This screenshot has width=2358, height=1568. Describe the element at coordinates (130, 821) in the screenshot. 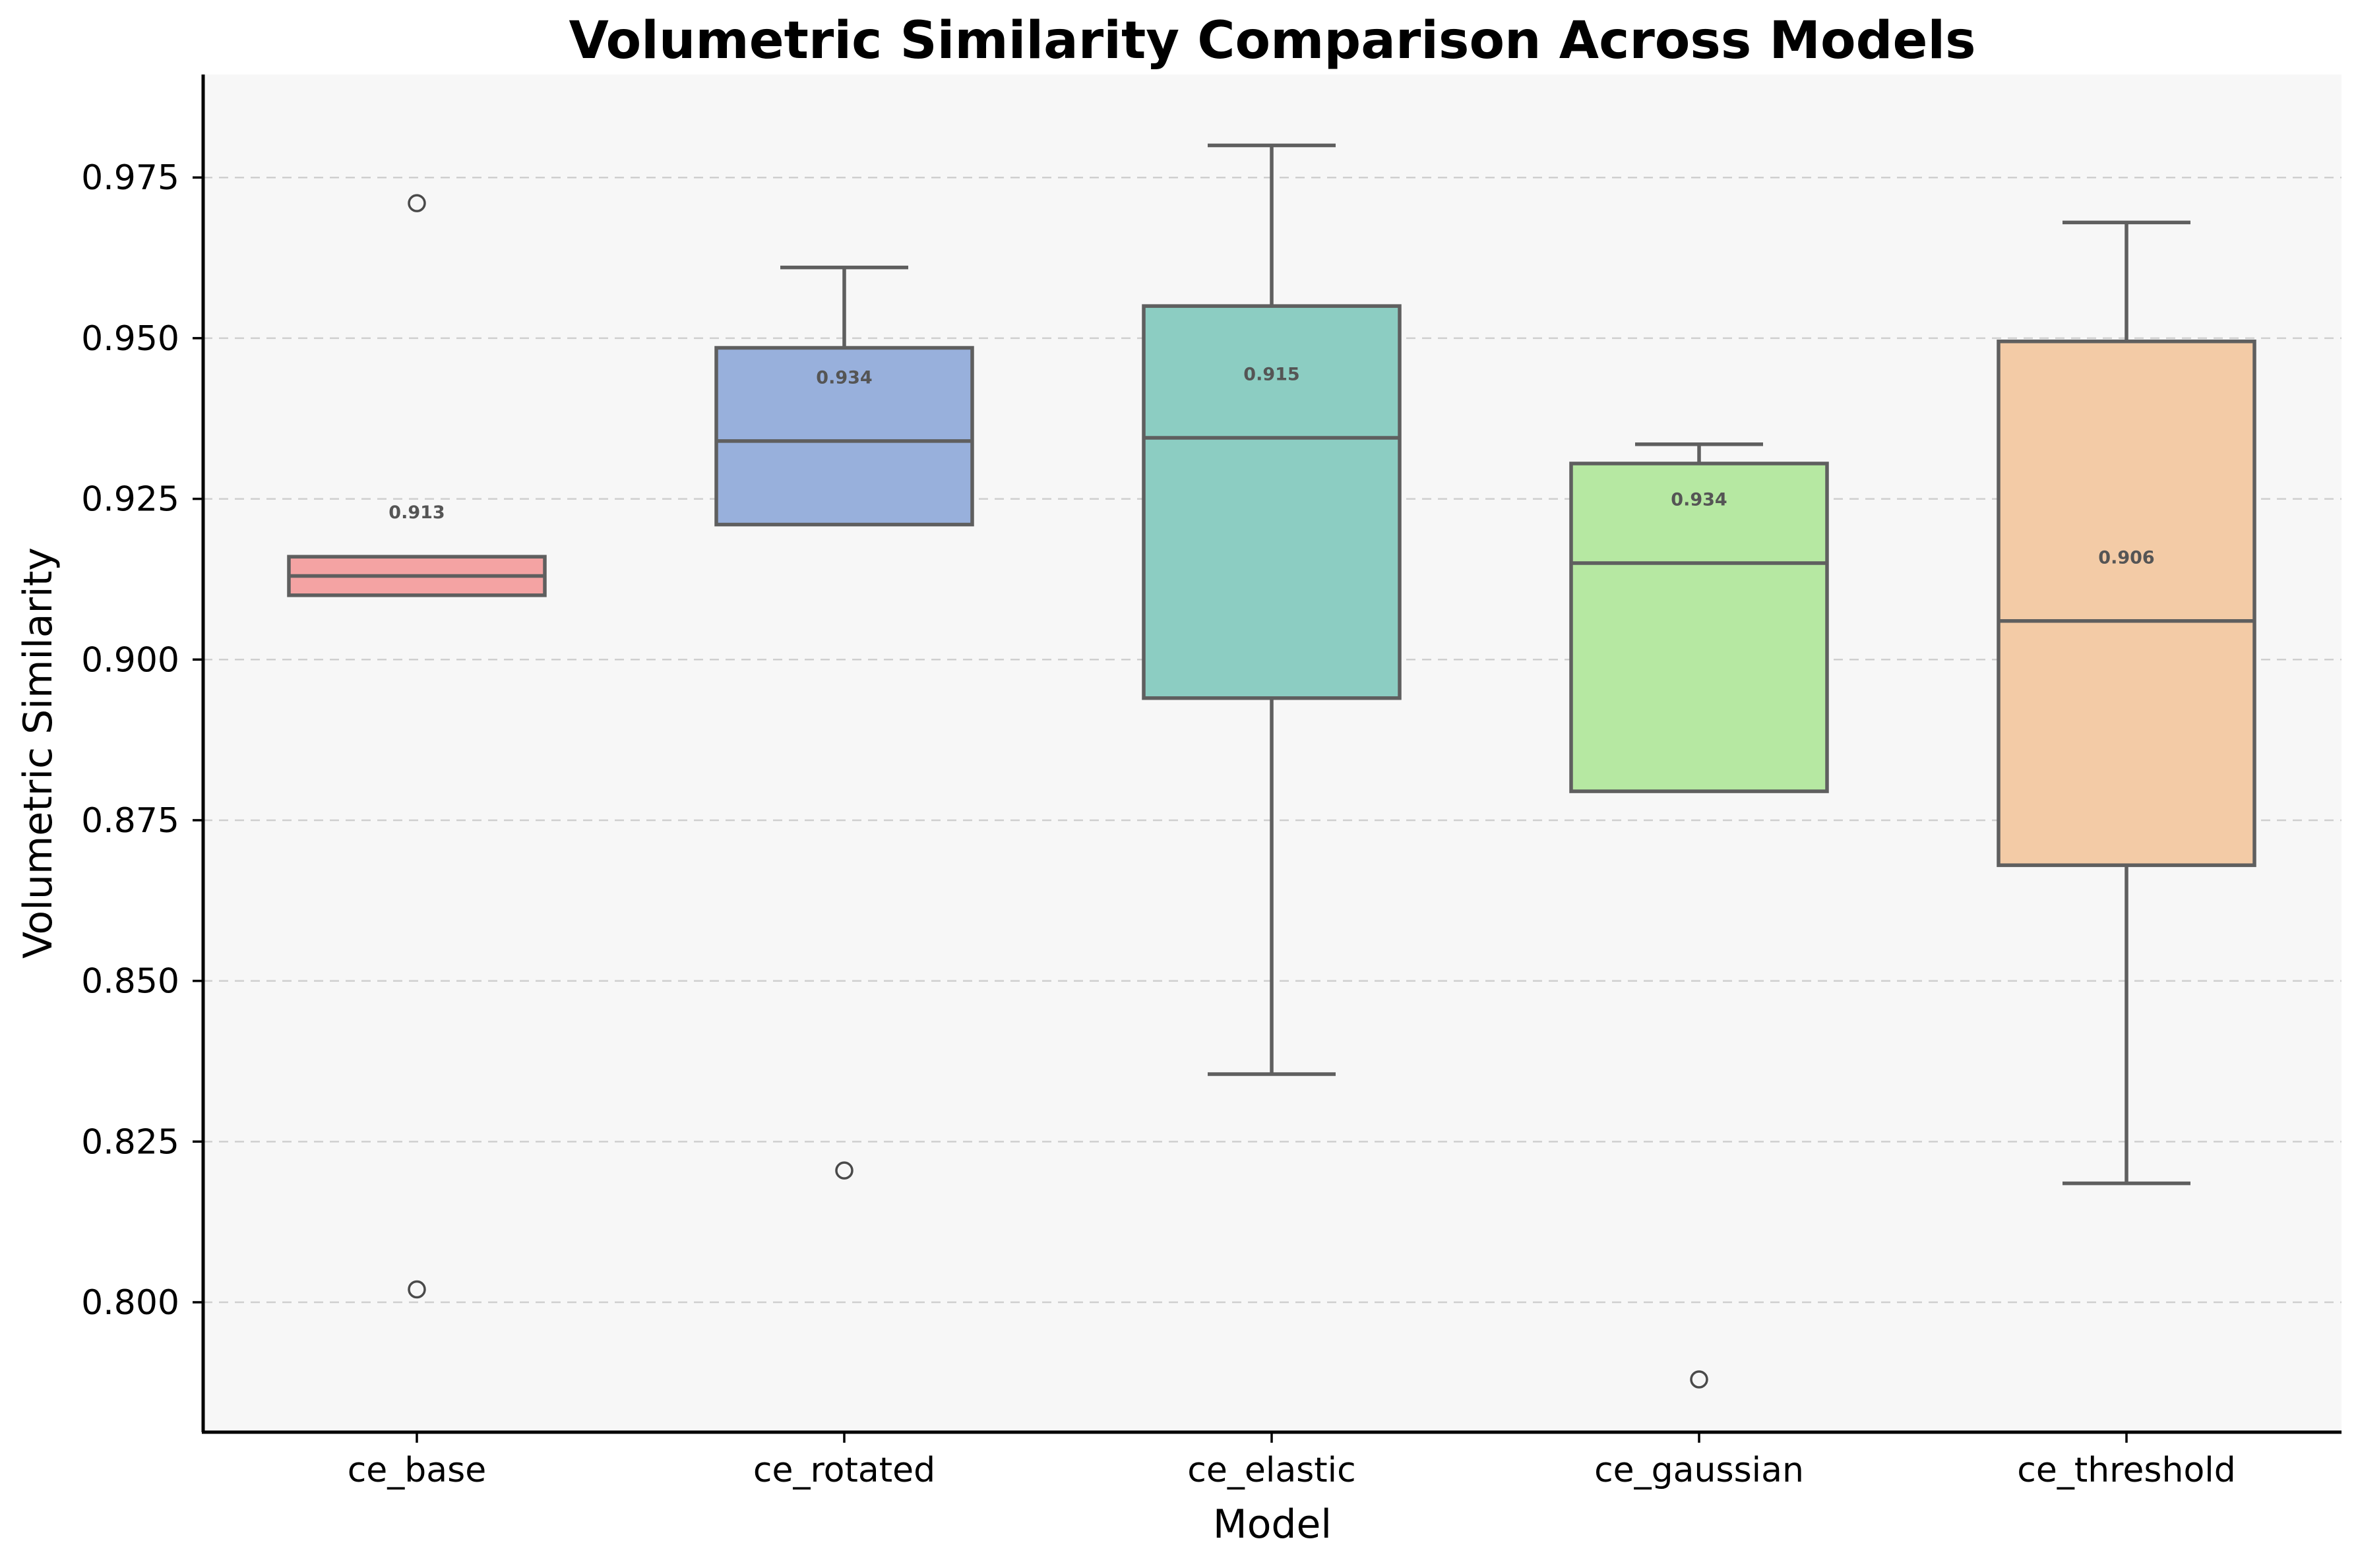

I see `y-tick-label: 0.875` at that location.